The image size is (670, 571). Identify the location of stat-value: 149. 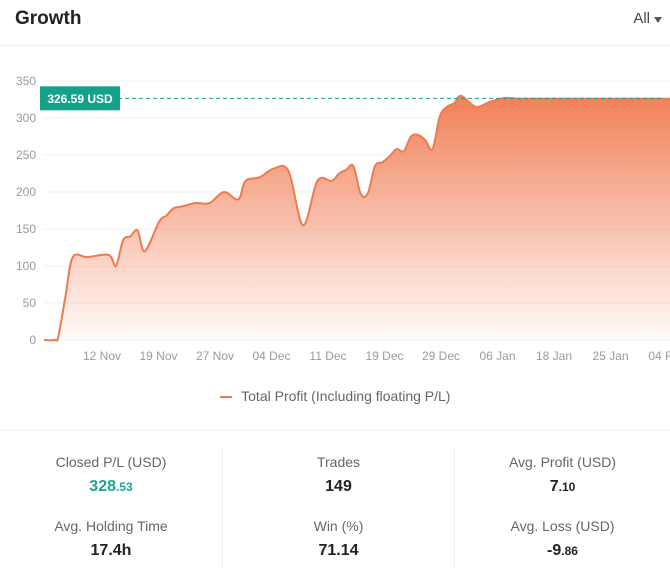
(338, 486).